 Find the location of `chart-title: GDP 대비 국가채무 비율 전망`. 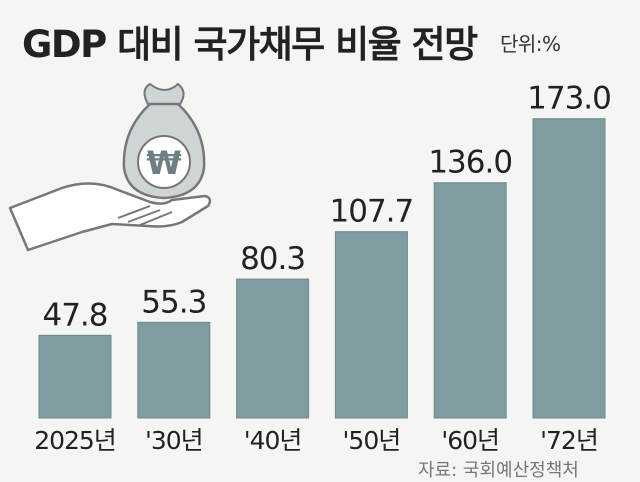

chart-title: GDP 대비 국가채무 비율 전망 is located at coordinates (250, 44).